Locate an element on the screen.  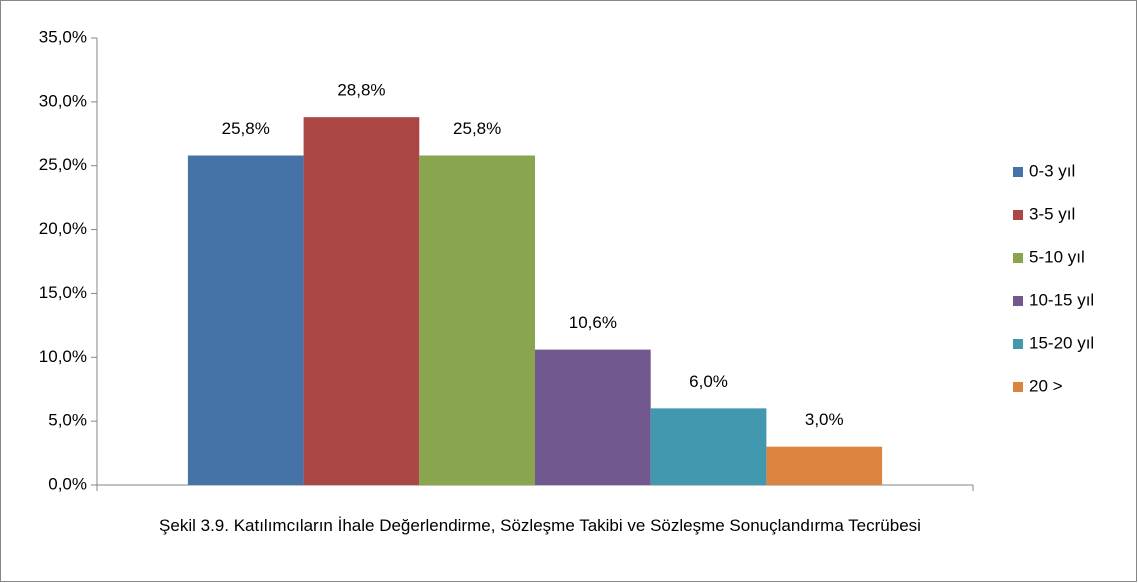
y-tick-label: 30,0% is located at coordinates (63, 100).